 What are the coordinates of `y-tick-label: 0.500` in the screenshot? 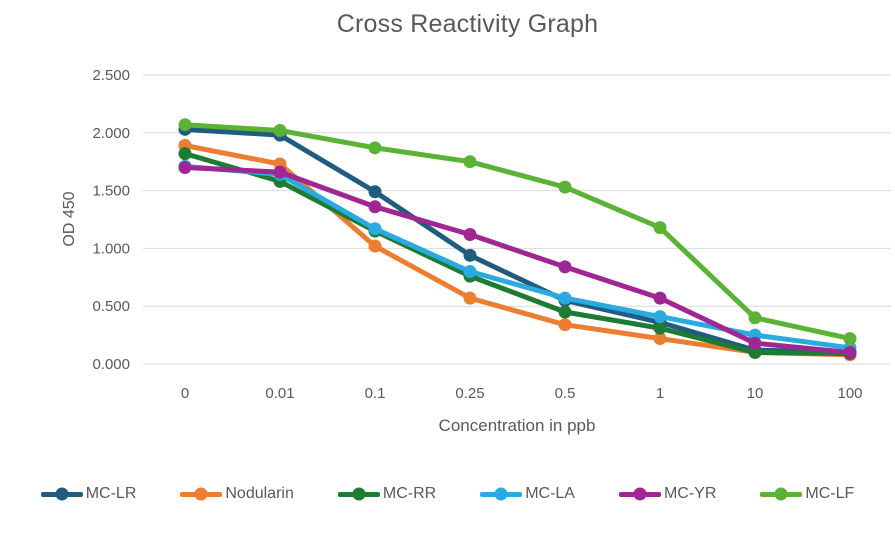 It's located at (111, 306).